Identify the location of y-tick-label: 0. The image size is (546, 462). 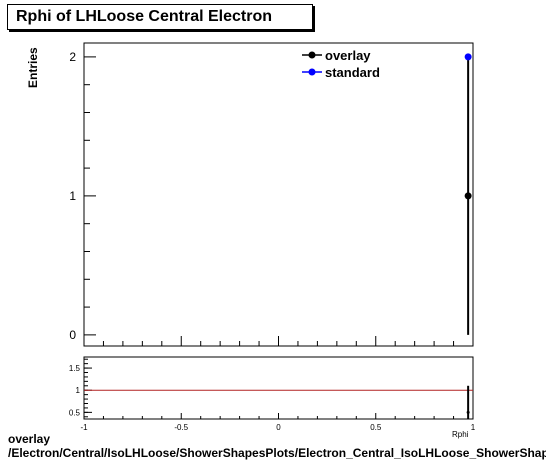
(72, 335).